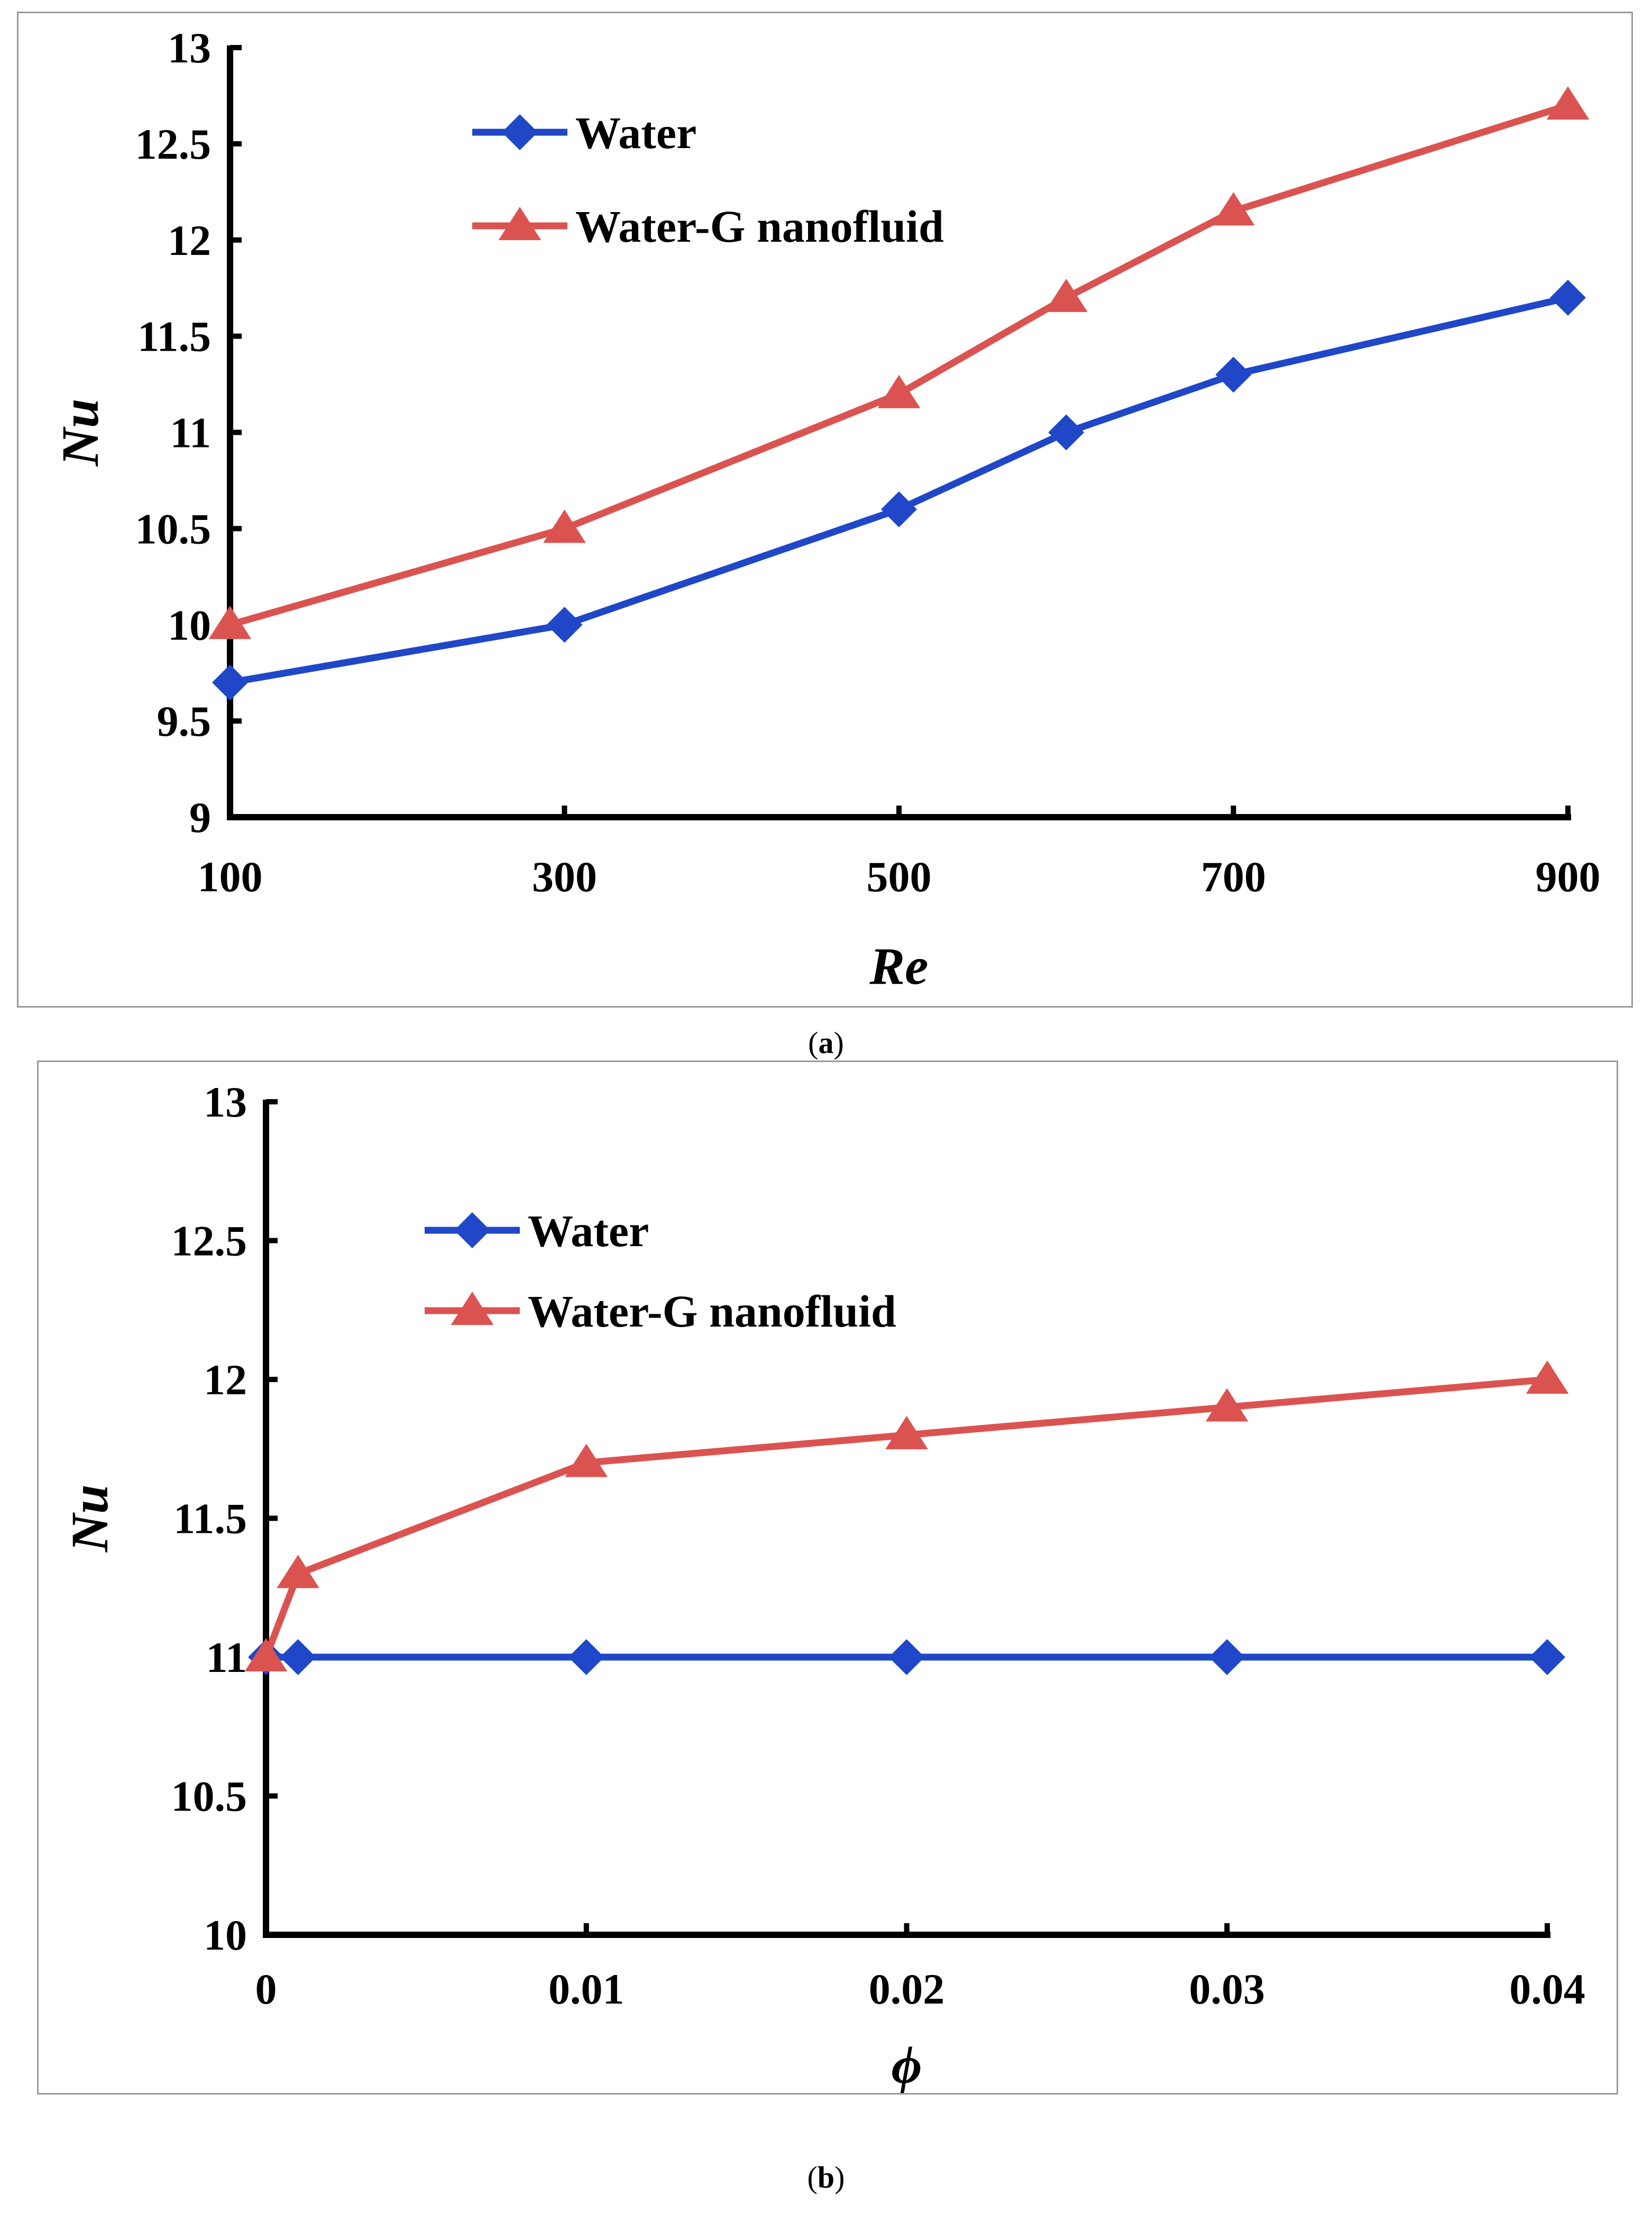 This screenshot has width=1652, height=2240. What do you see at coordinates (1227, 1989) in the screenshot?
I see `x-tick-label: 0.03` at bounding box center [1227, 1989].